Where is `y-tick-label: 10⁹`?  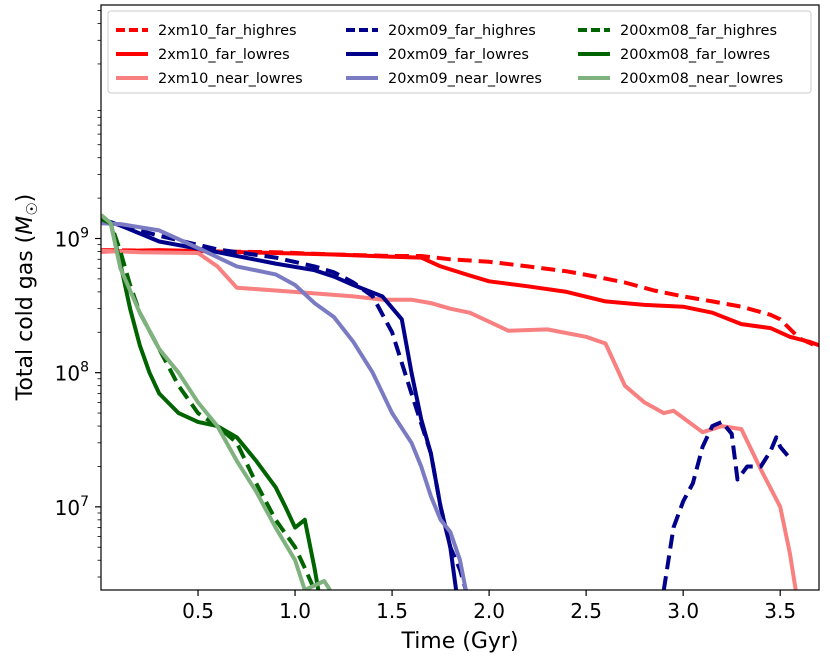
y-tick-label: 10⁹ is located at coordinates (72, 239).